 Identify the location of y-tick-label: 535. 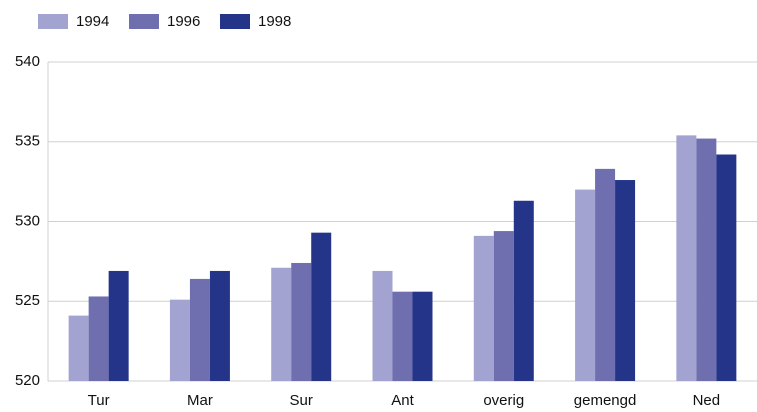
(27, 141).